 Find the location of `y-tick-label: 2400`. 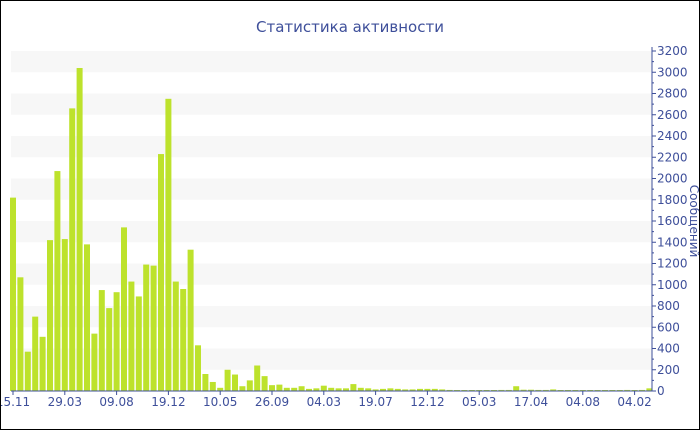

y-tick-label: 2400 is located at coordinates (672, 136).